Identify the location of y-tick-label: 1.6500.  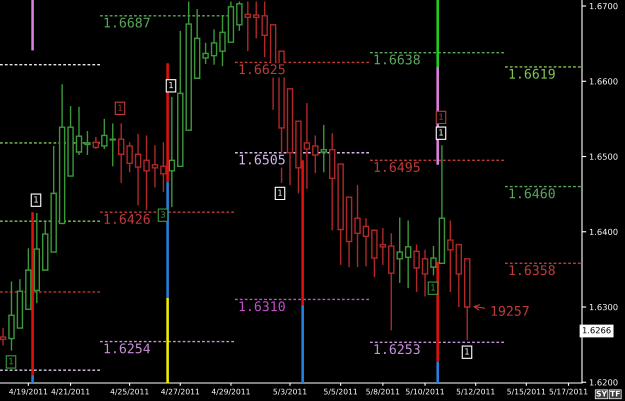
(604, 156).